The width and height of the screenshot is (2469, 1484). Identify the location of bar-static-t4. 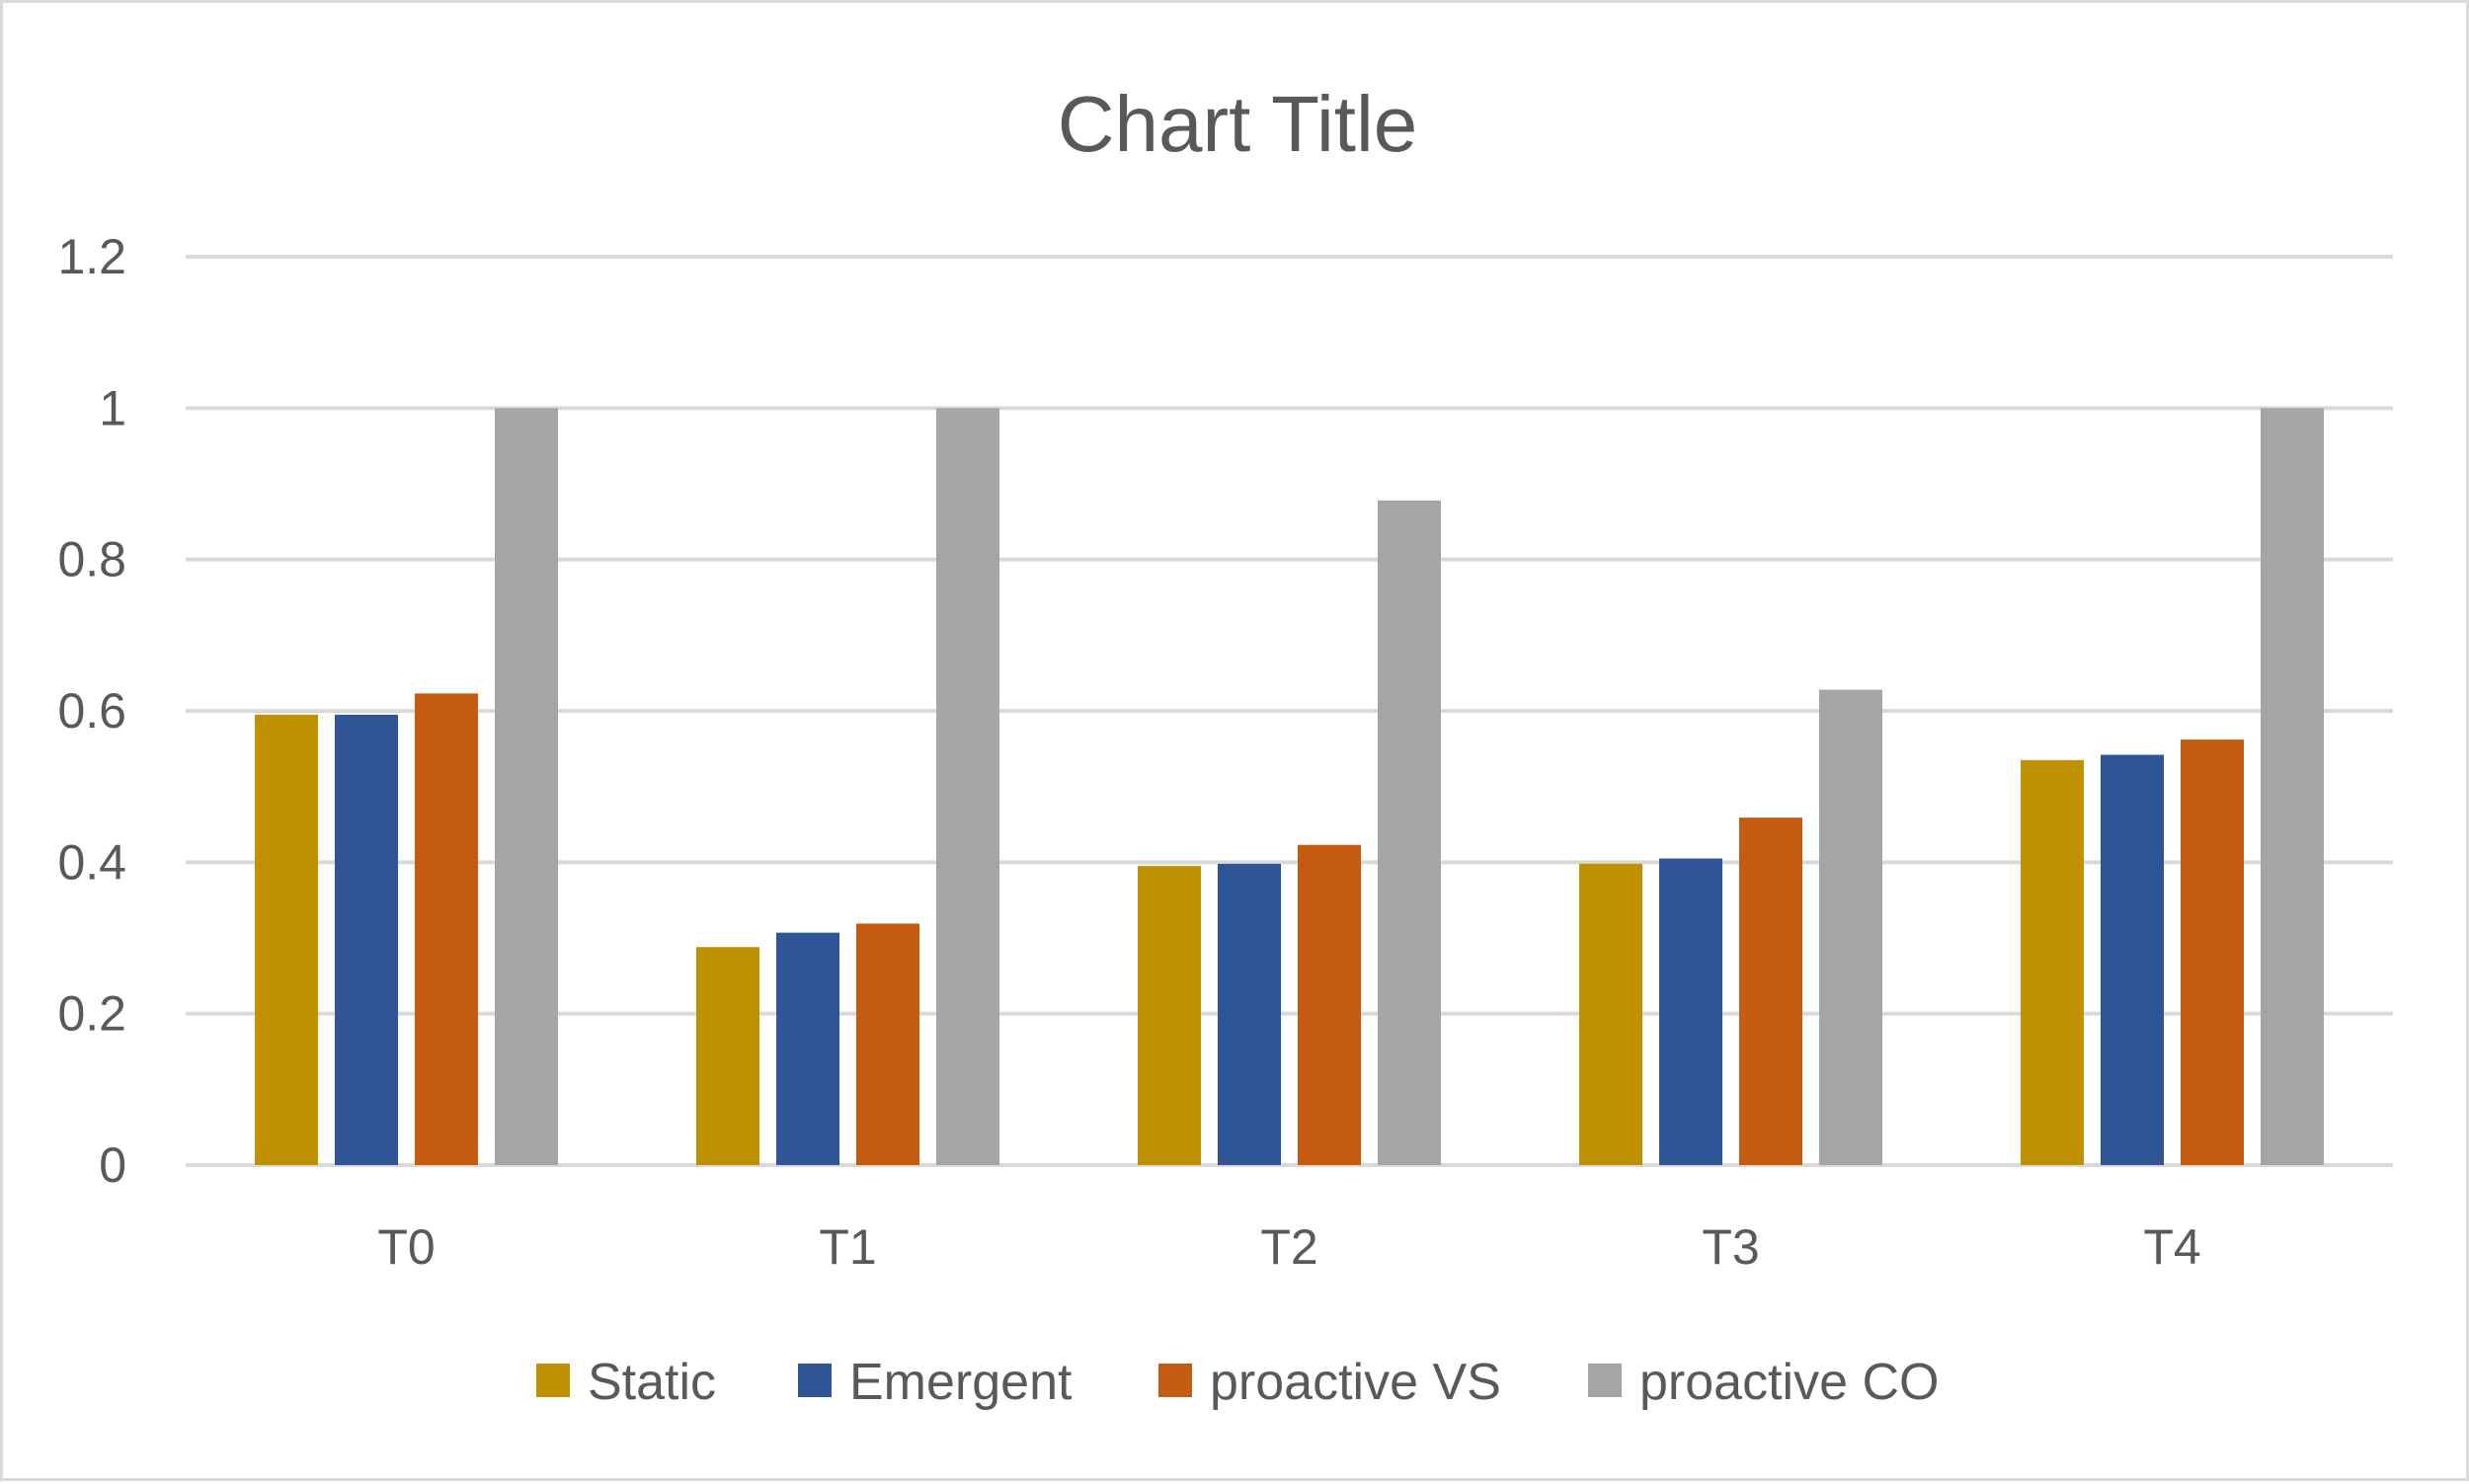
(2052, 962).